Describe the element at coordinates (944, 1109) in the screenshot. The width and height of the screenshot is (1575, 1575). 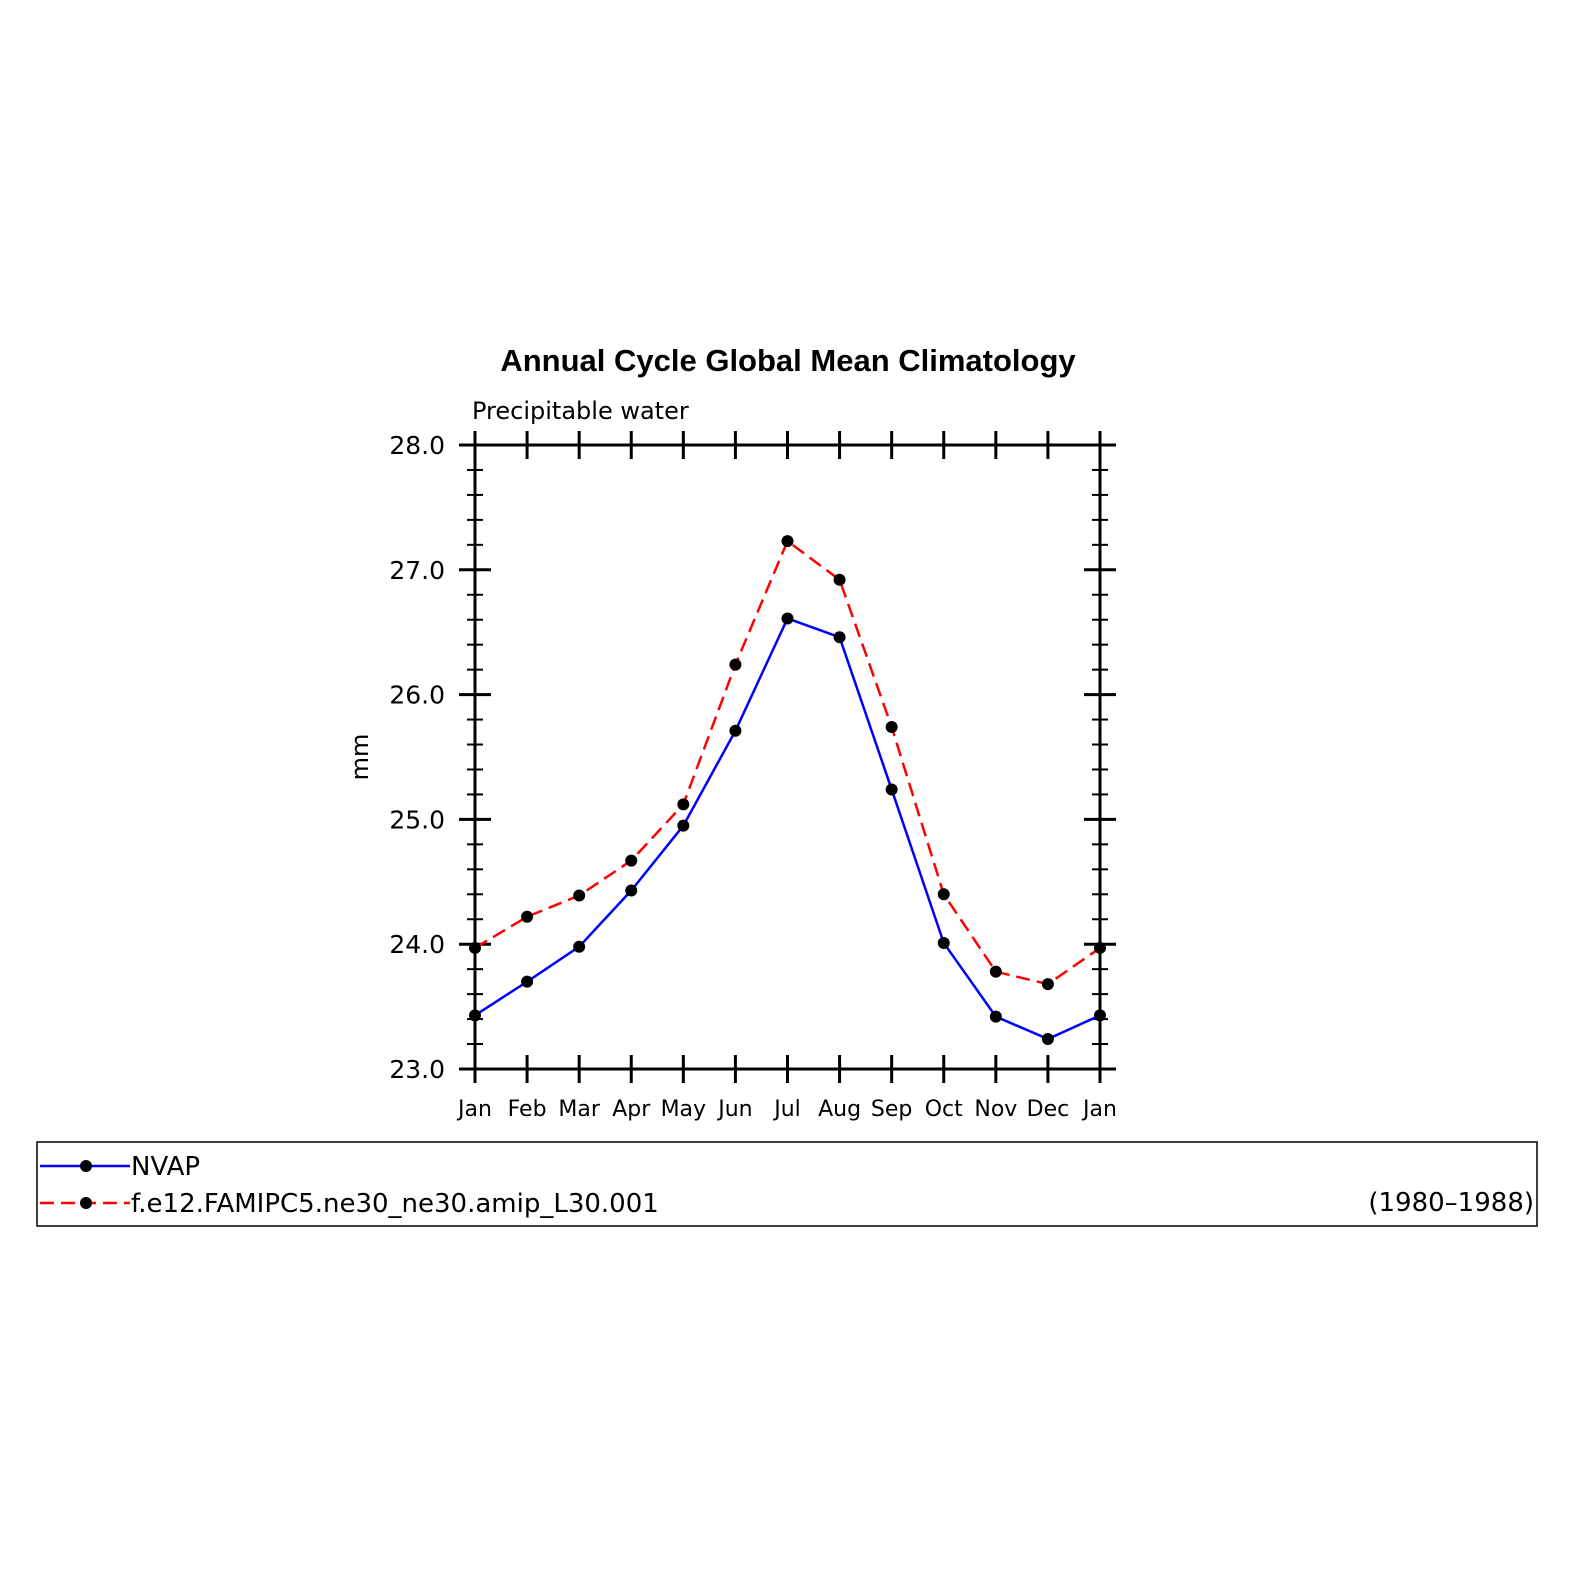
I see `x-tick-label: Oct` at that location.